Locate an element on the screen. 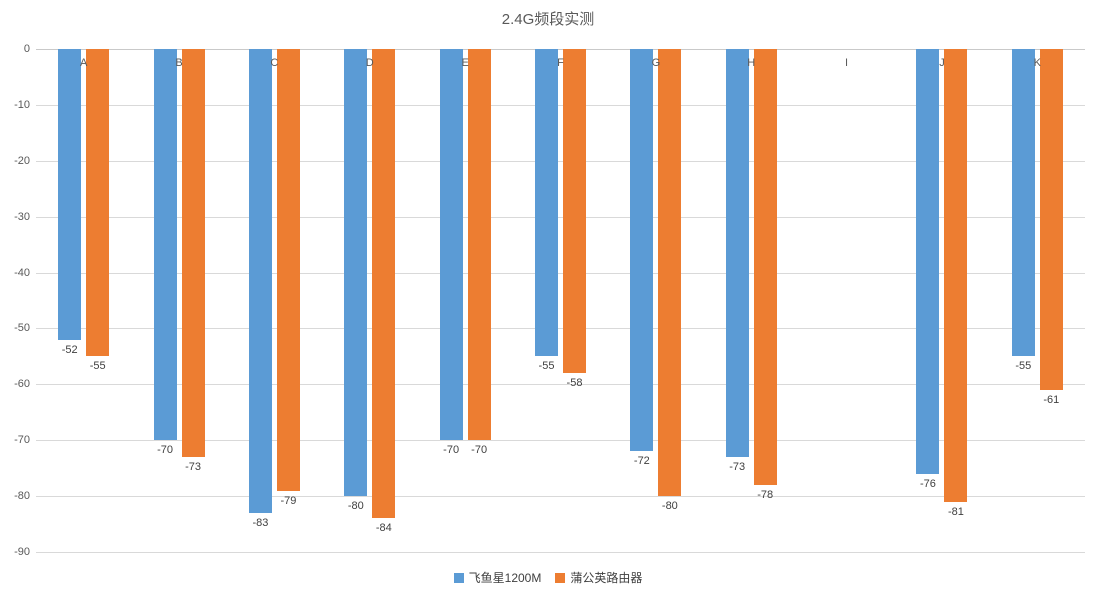  y-tick-label: -40 is located at coordinates (22, 272).